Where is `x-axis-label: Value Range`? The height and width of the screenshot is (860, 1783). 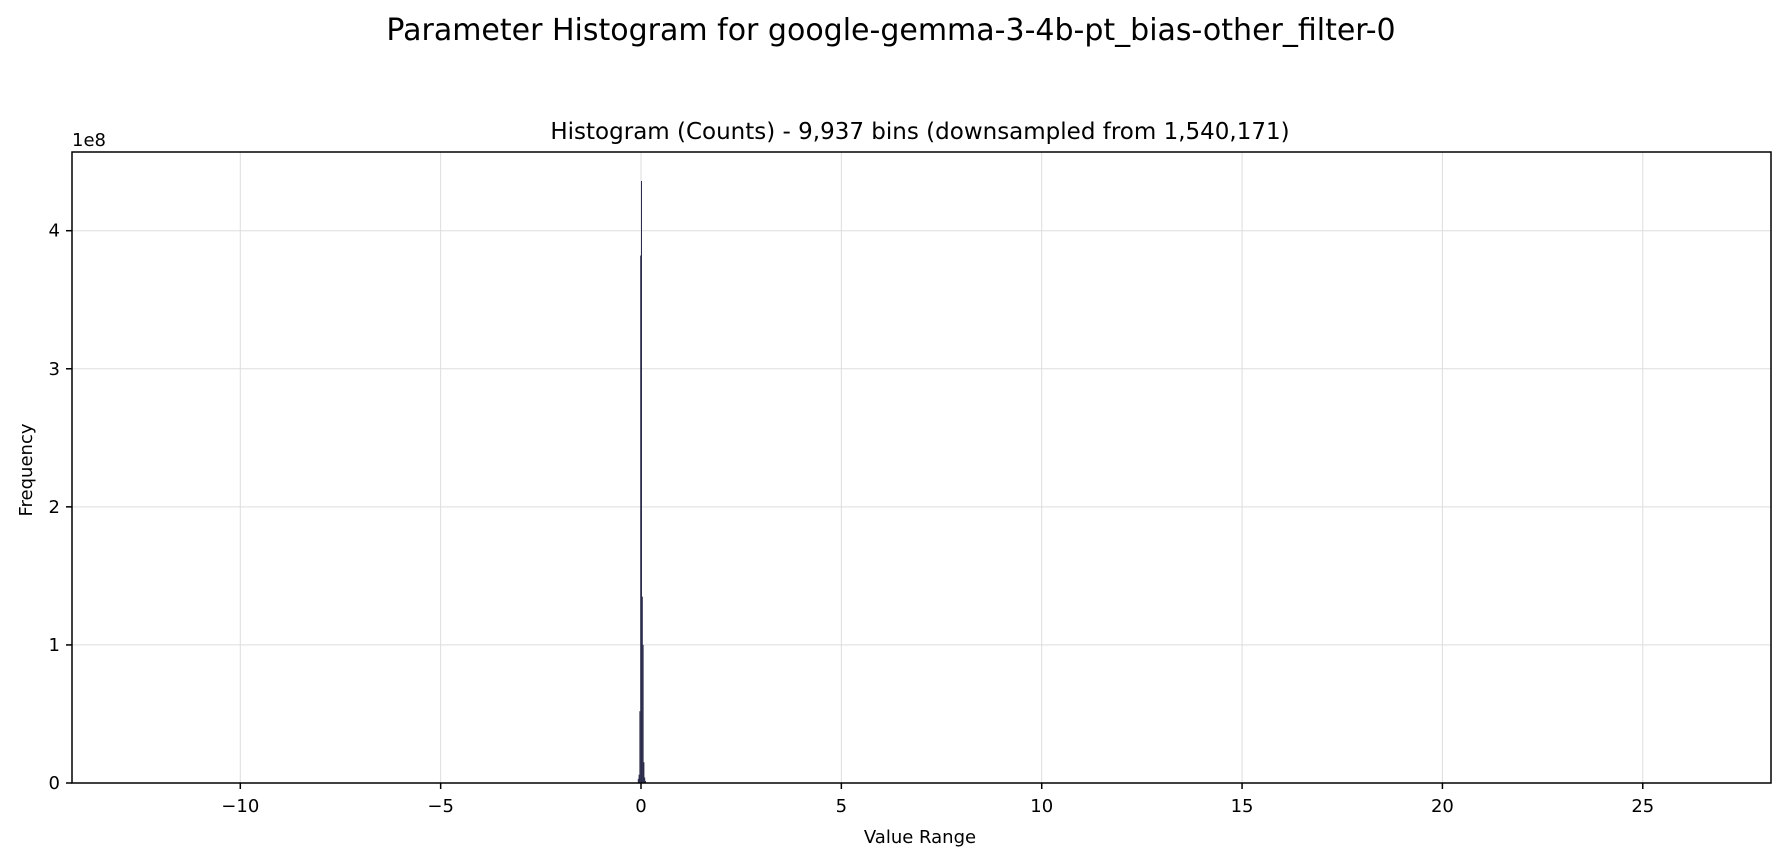
x-axis-label: Value Range is located at coordinates (920, 837).